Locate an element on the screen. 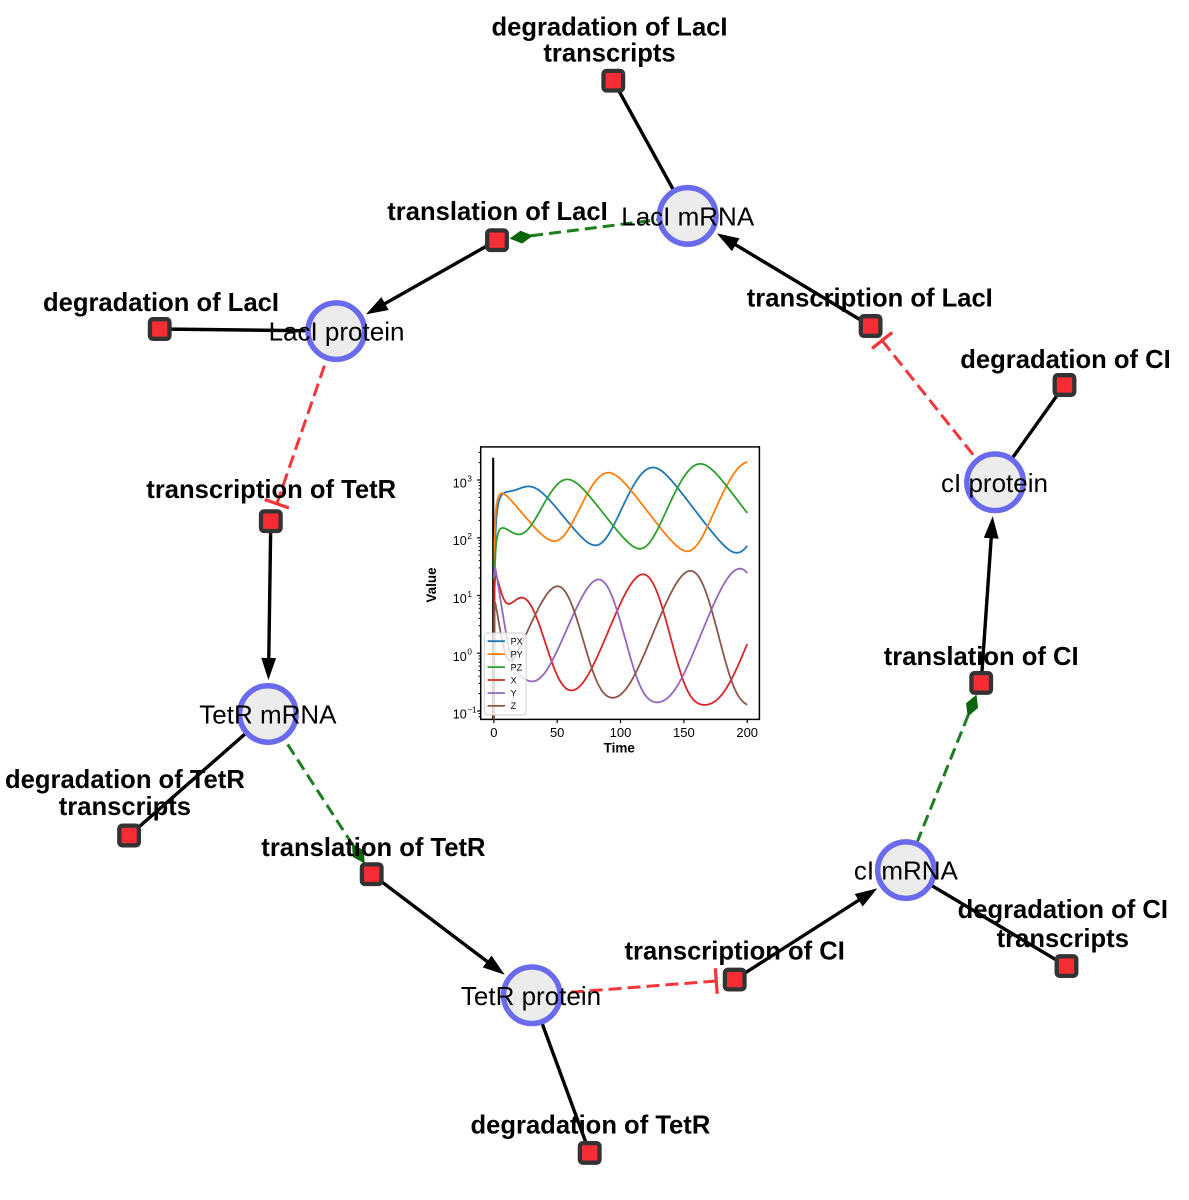 The width and height of the screenshot is (1189, 1200). svg-text: −1 is located at coordinates (472, 709).